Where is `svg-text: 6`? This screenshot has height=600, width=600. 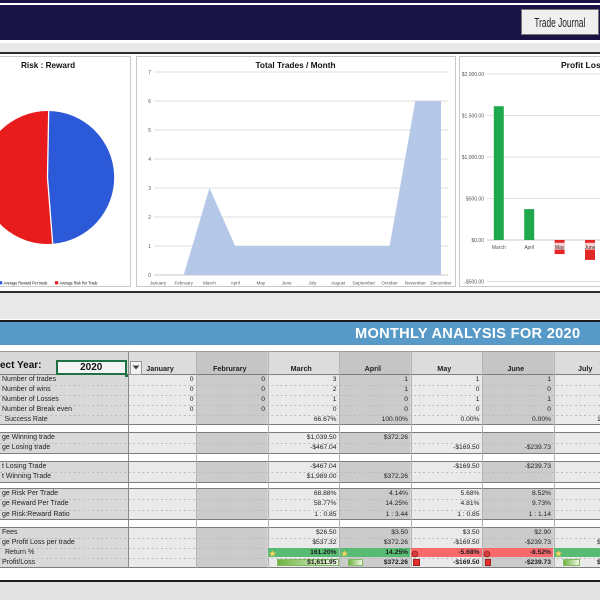
svg-text: 6 is located at coordinates (149, 102).